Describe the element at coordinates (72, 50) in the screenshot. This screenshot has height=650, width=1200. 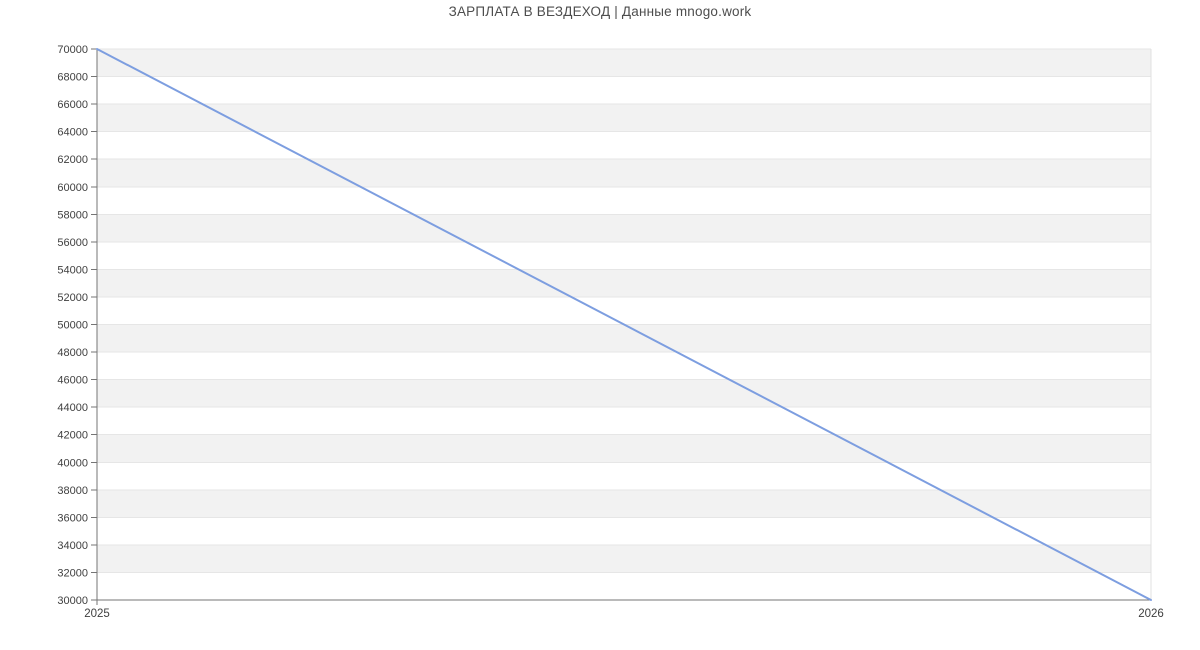
I see `y-tick-label: 70000` at that location.